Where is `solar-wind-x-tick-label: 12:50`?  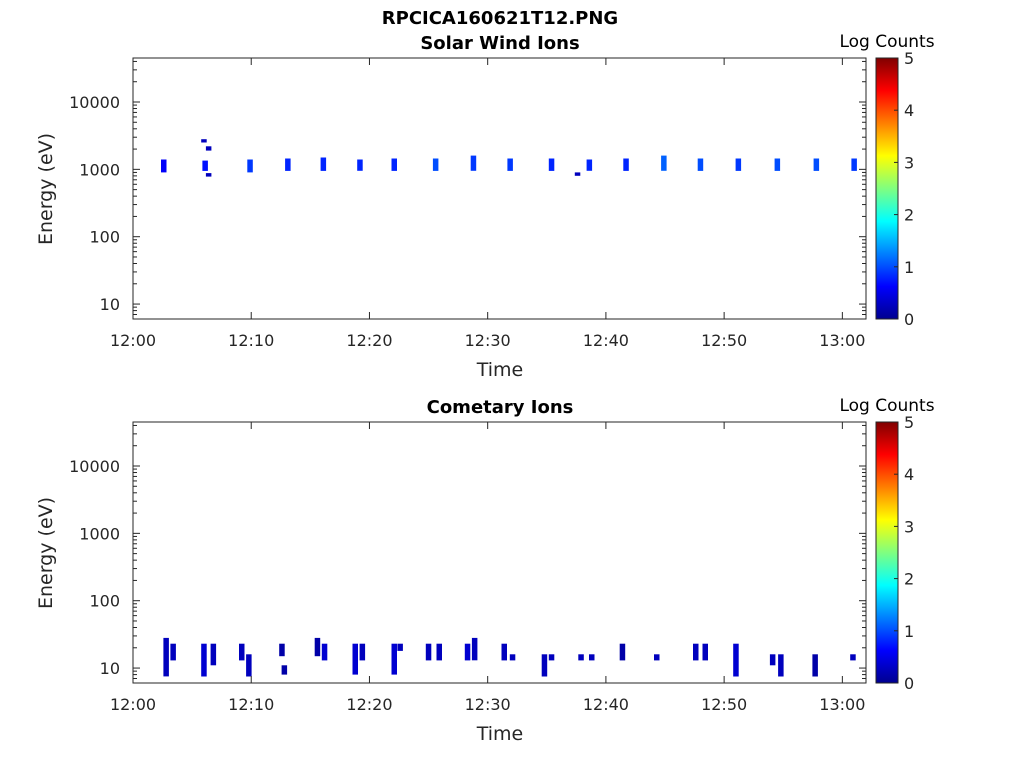 solar-wind-x-tick-label: 12:50 is located at coordinates (724, 340).